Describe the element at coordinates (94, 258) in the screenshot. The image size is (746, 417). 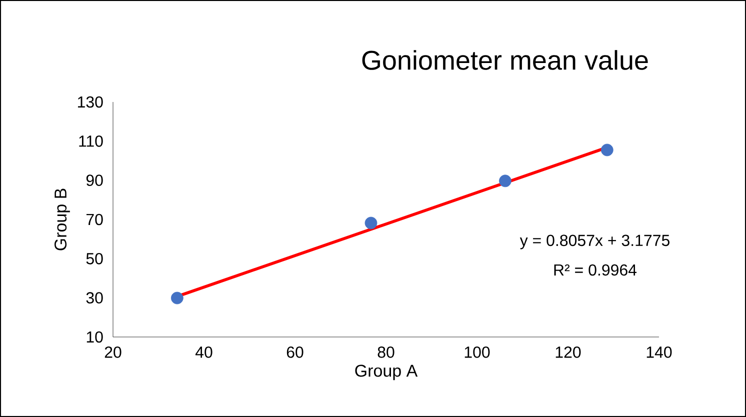
I see `y-tick-label: 50` at that location.